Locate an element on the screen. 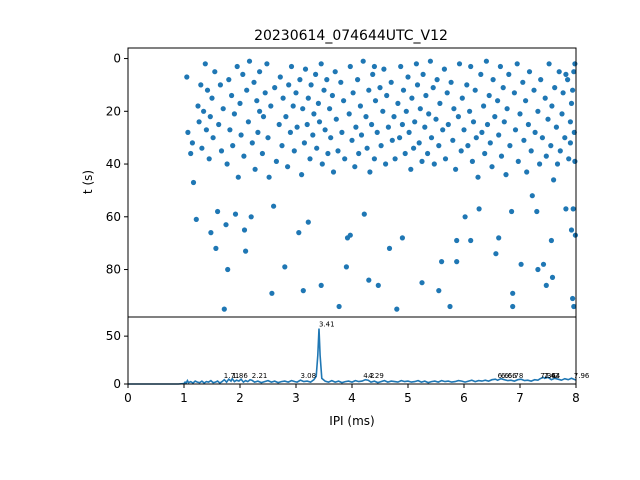 This screenshot has width=640, height=480. histogram-peak-label: 2.21 is located at coordinates (260, 376).